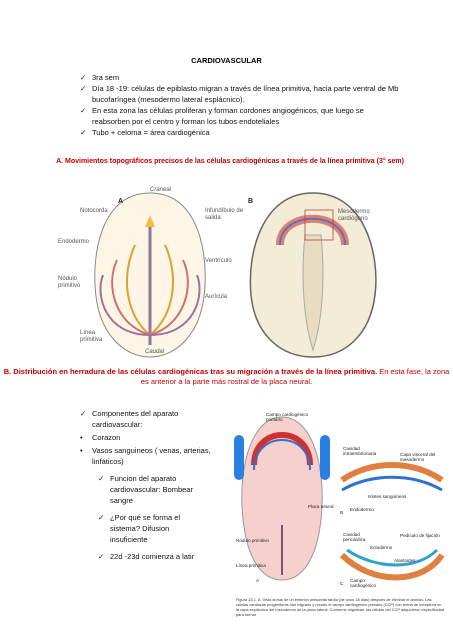  What do you see at coordinates (148, 437) in the screenshot?
I see `dot-item: Corazon` at bounding box center [148, 437].